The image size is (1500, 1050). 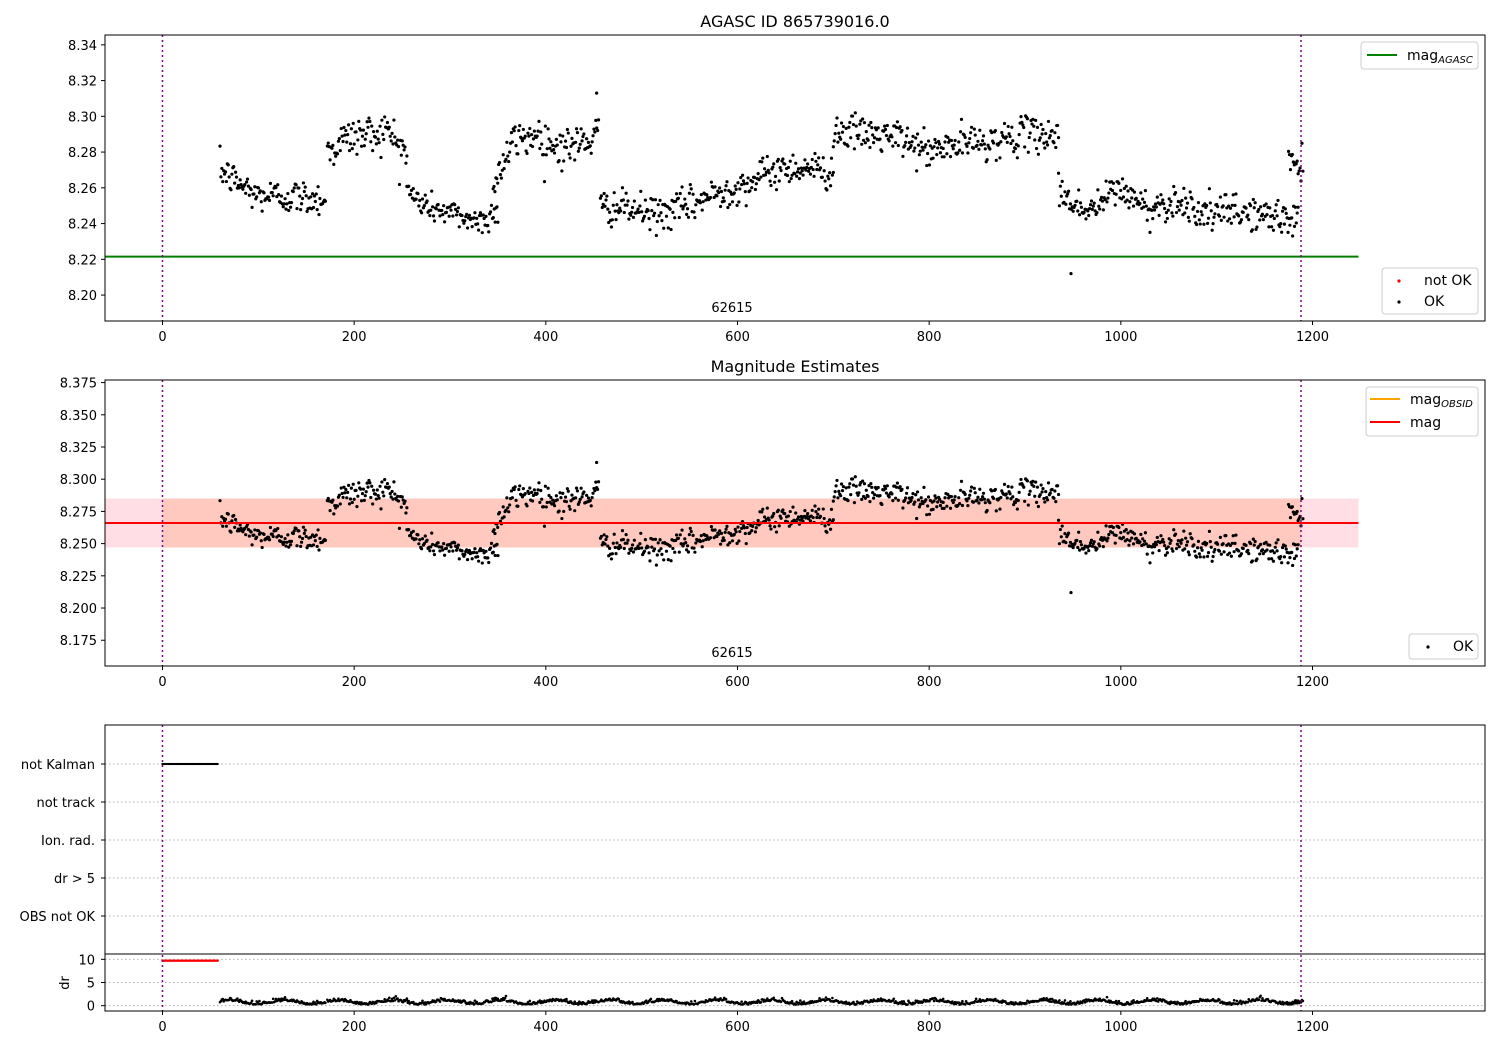 What do you see at coordinates (545, 1027) in the screenshot?
I see `x-tick-label: 400` at bounding box center [545, 1027].